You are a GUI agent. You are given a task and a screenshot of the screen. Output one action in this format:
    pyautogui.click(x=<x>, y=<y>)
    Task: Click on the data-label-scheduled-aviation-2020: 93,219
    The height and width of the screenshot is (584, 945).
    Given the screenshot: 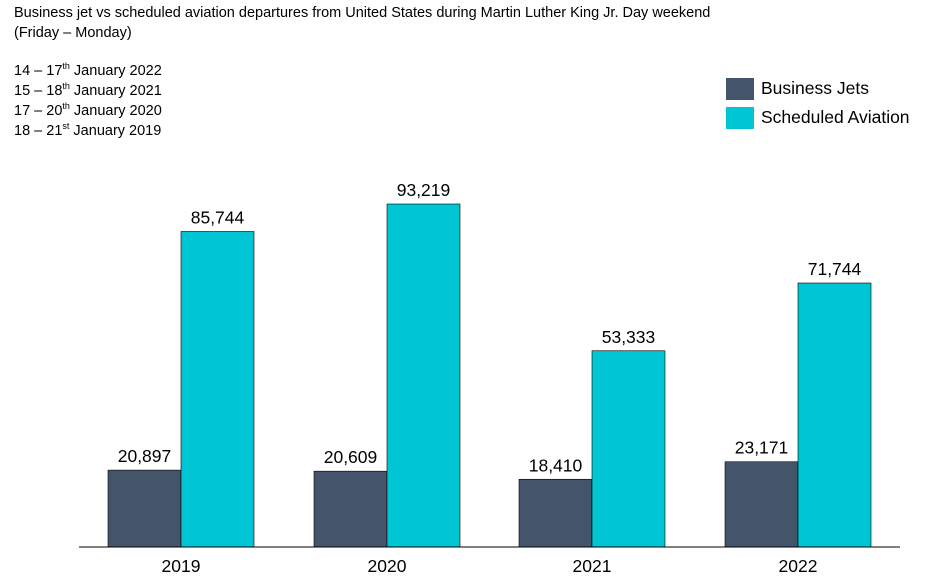 What is the action you would take?
    pyautogui.click(x=424, y=190)
    